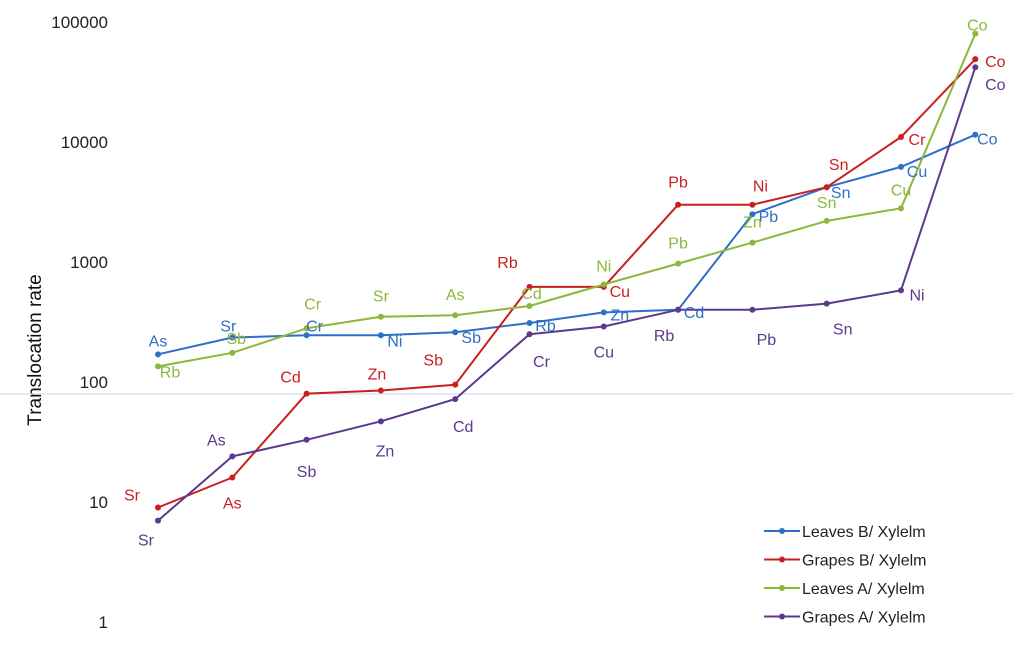 The image size is (1013, 646). What do you see at coordinates (103, 622) in the screenshot?
I see `y-tick-label: 1` at bounding box center [103, 622].